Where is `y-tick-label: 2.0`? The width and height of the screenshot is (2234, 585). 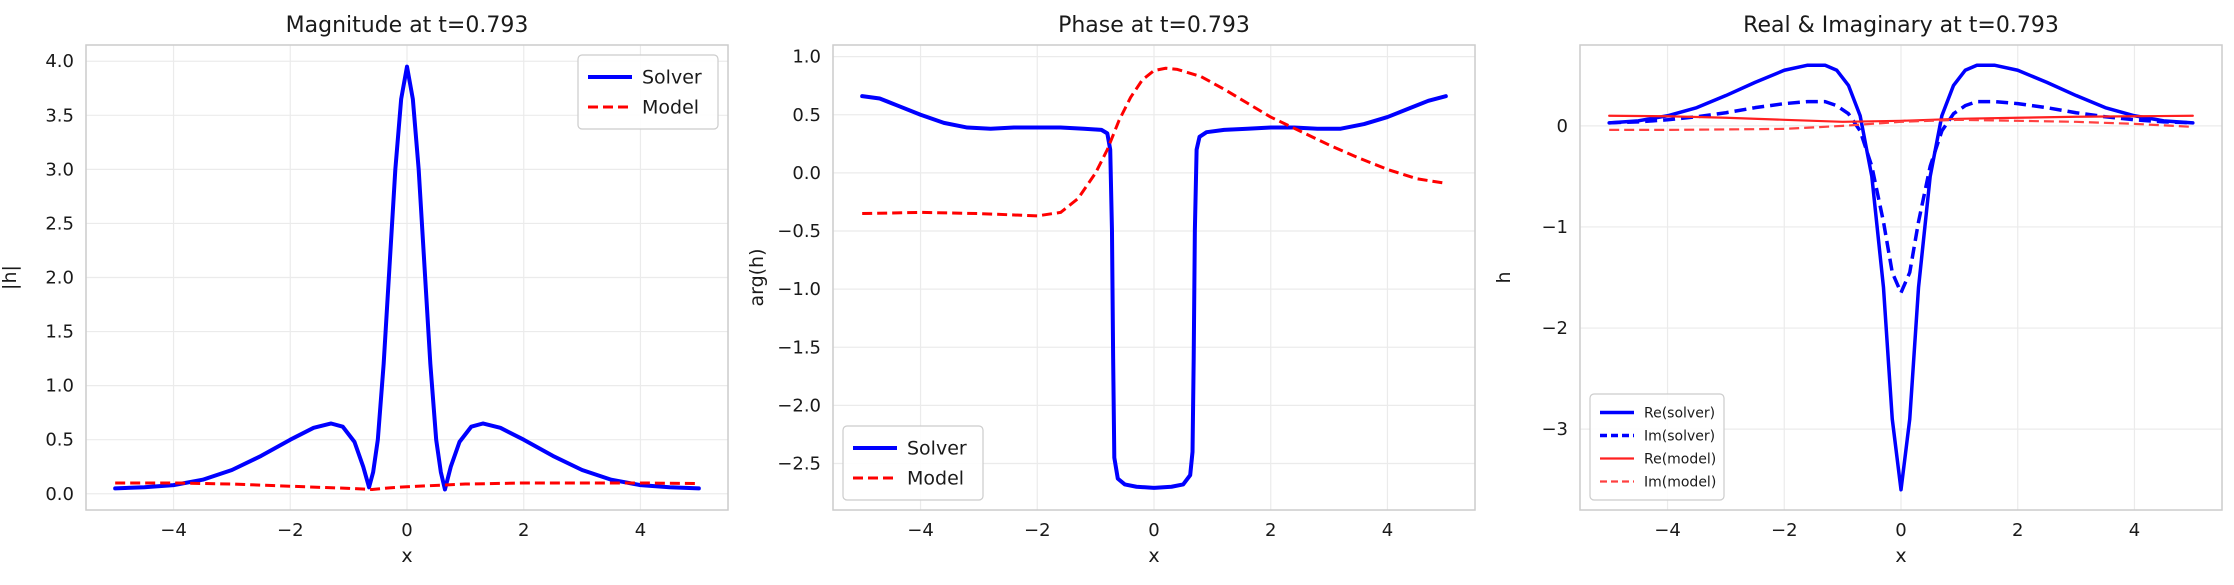 y-tick-label: 2.0 is located at coordinates (59, 278).